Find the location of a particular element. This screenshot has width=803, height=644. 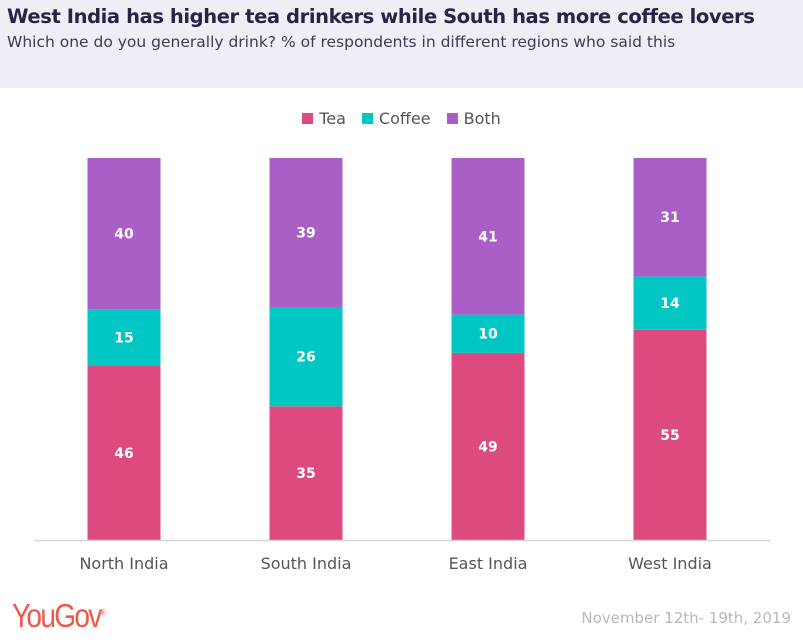

data-label: 31 is located at coordinates (669, 218).